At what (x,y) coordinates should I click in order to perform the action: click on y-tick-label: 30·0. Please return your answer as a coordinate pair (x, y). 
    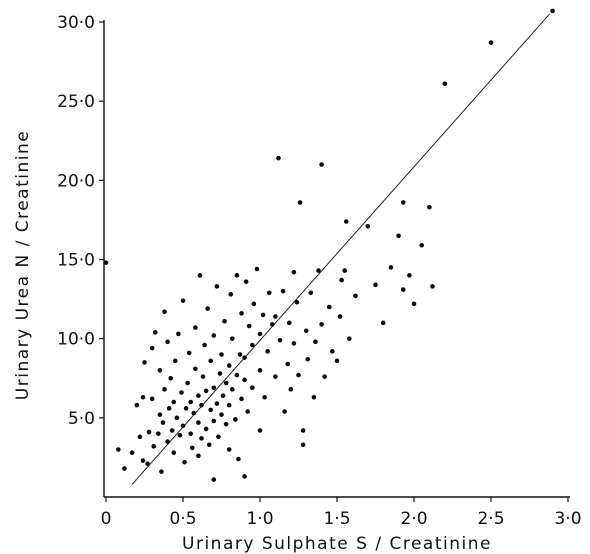
    Looking at the image, I should click on (76, 23).